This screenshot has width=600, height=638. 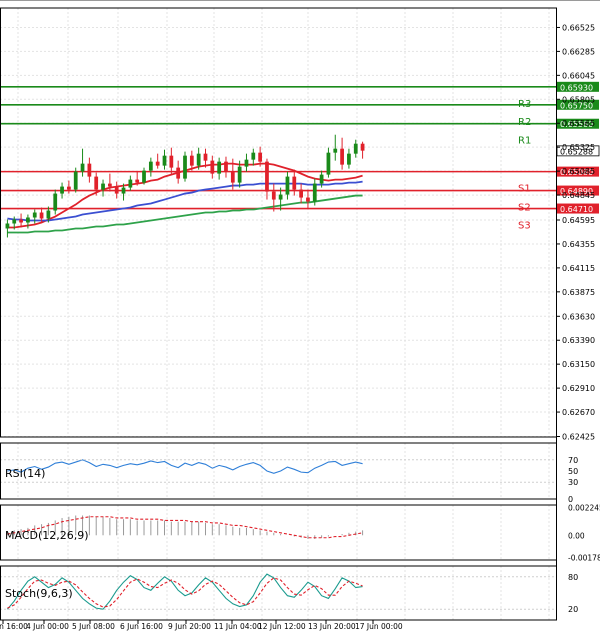 I want to click on panel-frame-rsi, so click(x=278, y=471).